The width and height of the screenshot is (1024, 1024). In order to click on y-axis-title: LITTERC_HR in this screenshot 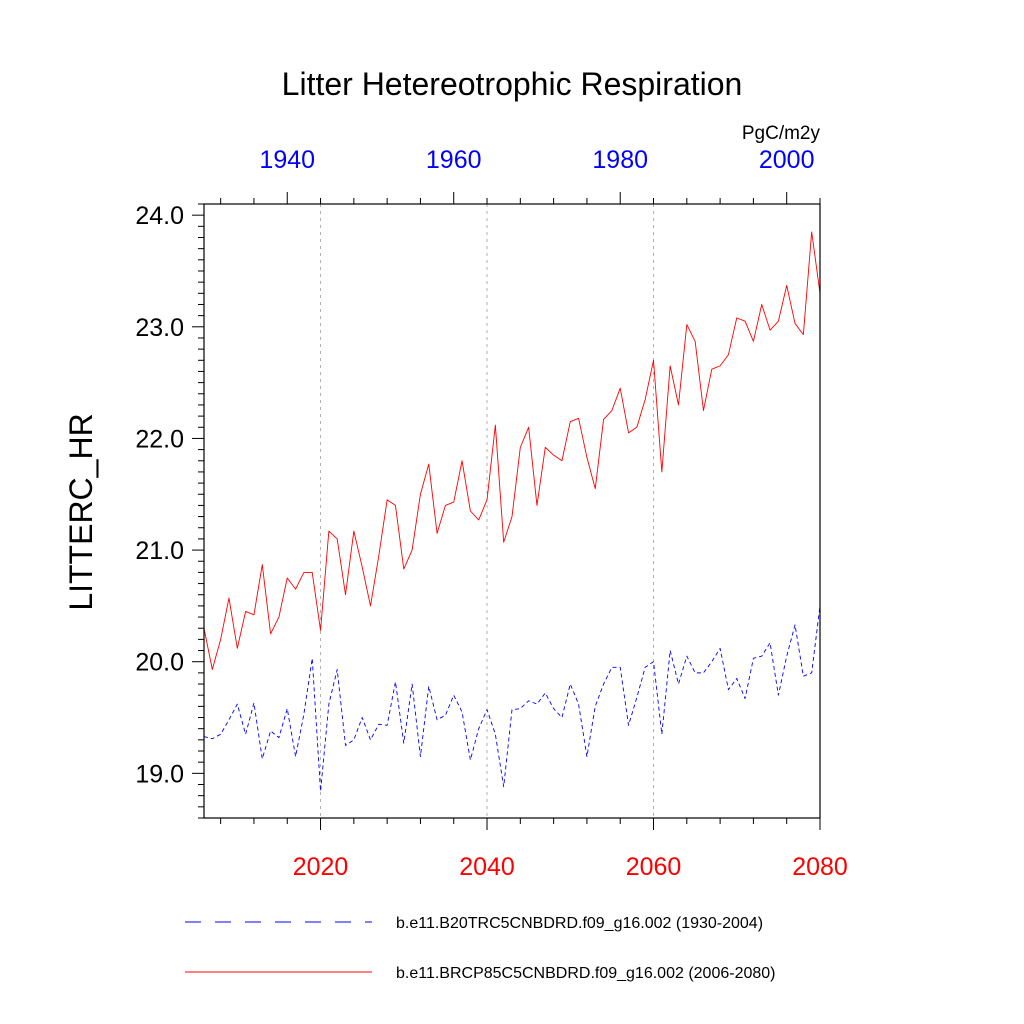, I will do `click(81, 511)`.